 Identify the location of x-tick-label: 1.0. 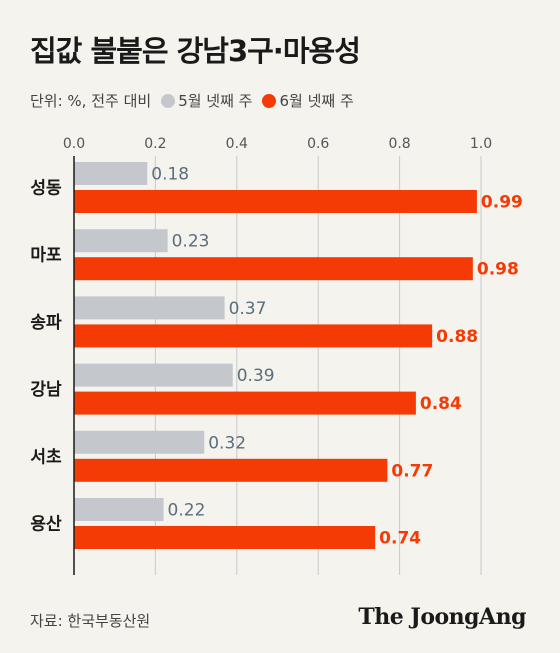
(481, 144).